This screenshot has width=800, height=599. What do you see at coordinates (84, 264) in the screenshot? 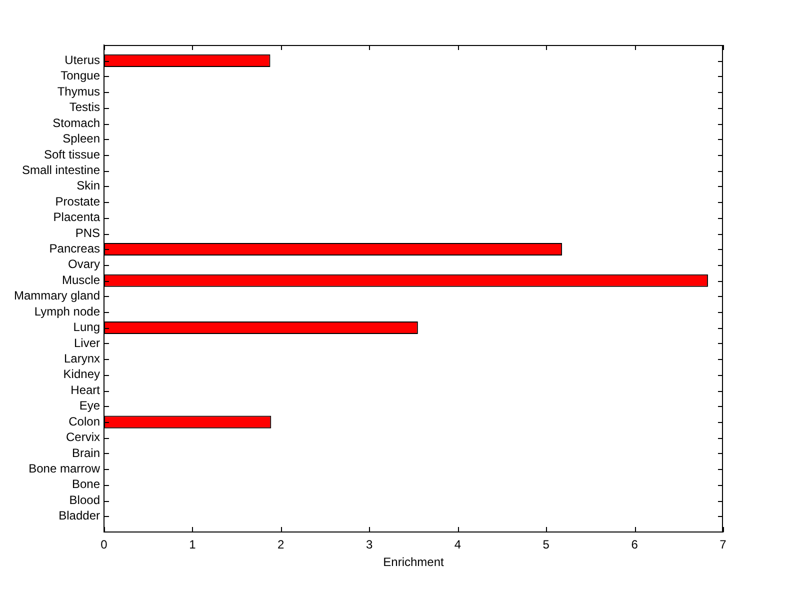
I see `y-tick-label: Ovary` at bounding box center [84, 264].